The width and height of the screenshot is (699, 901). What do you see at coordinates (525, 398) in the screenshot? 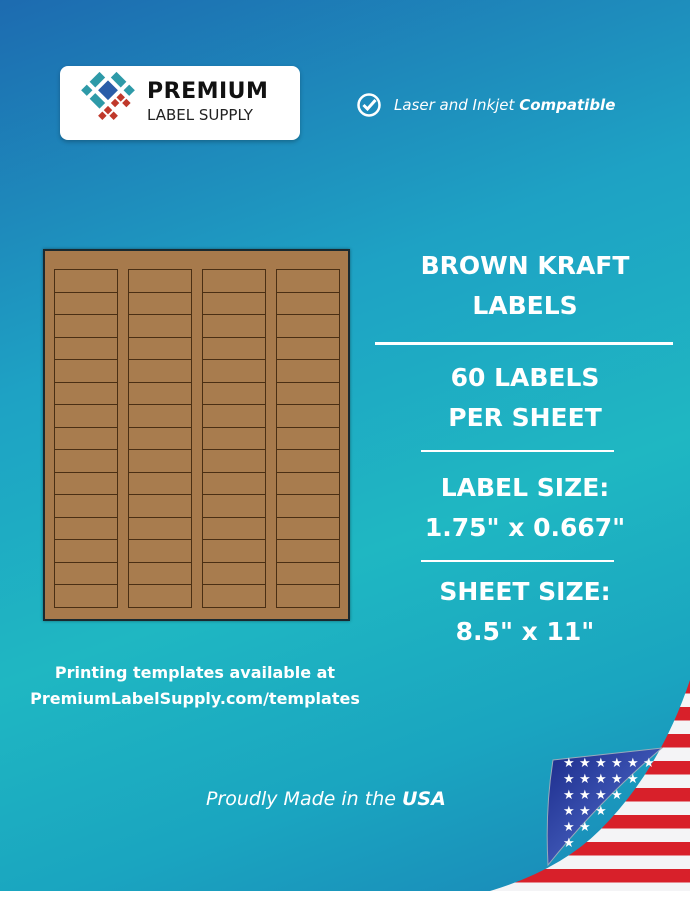
I see `label-count: 60 LABELS PER SHEET` at bounding box center [525, 398].